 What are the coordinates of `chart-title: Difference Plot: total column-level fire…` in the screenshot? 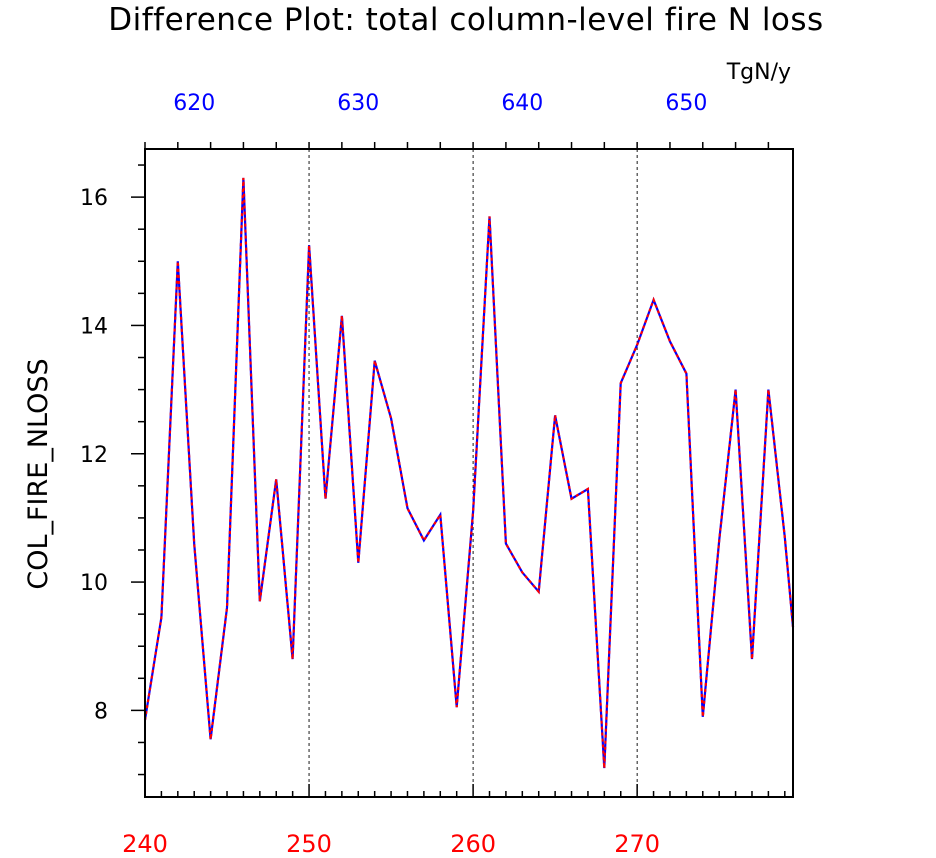 It's located at (465, 20).